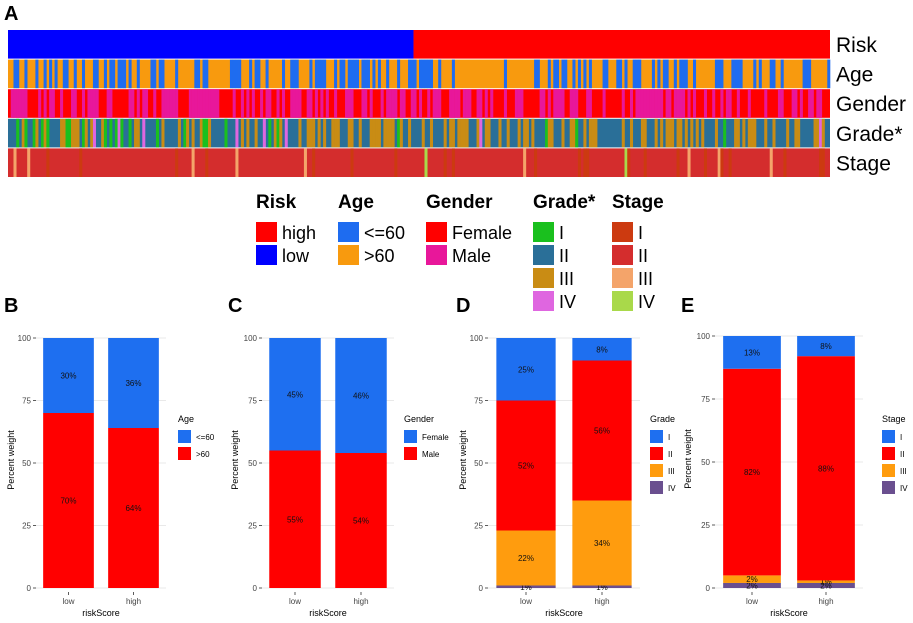  What do you see at coordinates (252, 526) in the screenshot?
I see `y-tick-label: 25` at bounding box center [252, 526].